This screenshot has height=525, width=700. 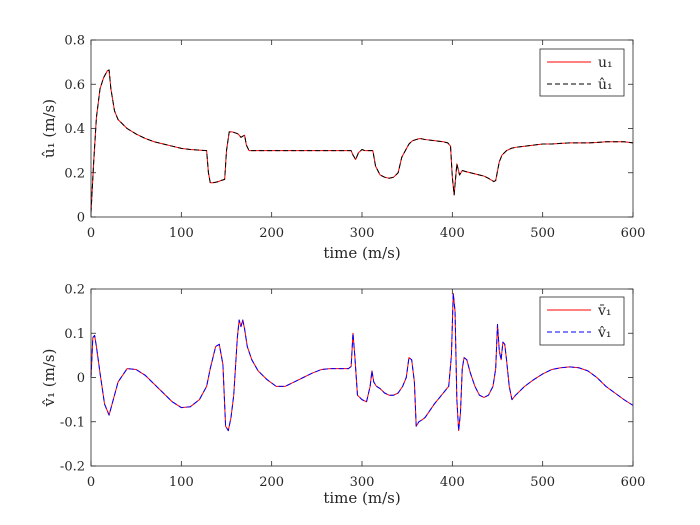 What do you see at coordinates (74, 173) in the screenshot?
I see `top-y-tick-label: 0.2` at bounding box center [74, 173].